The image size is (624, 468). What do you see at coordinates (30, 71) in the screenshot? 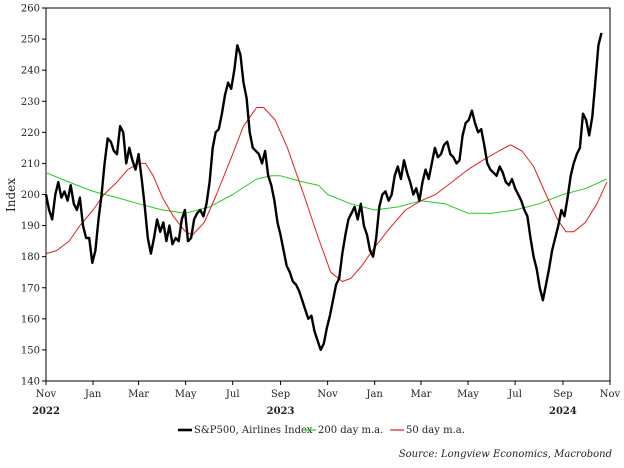
I see `y-tick-label: 240` at bounding box center [30, 71].